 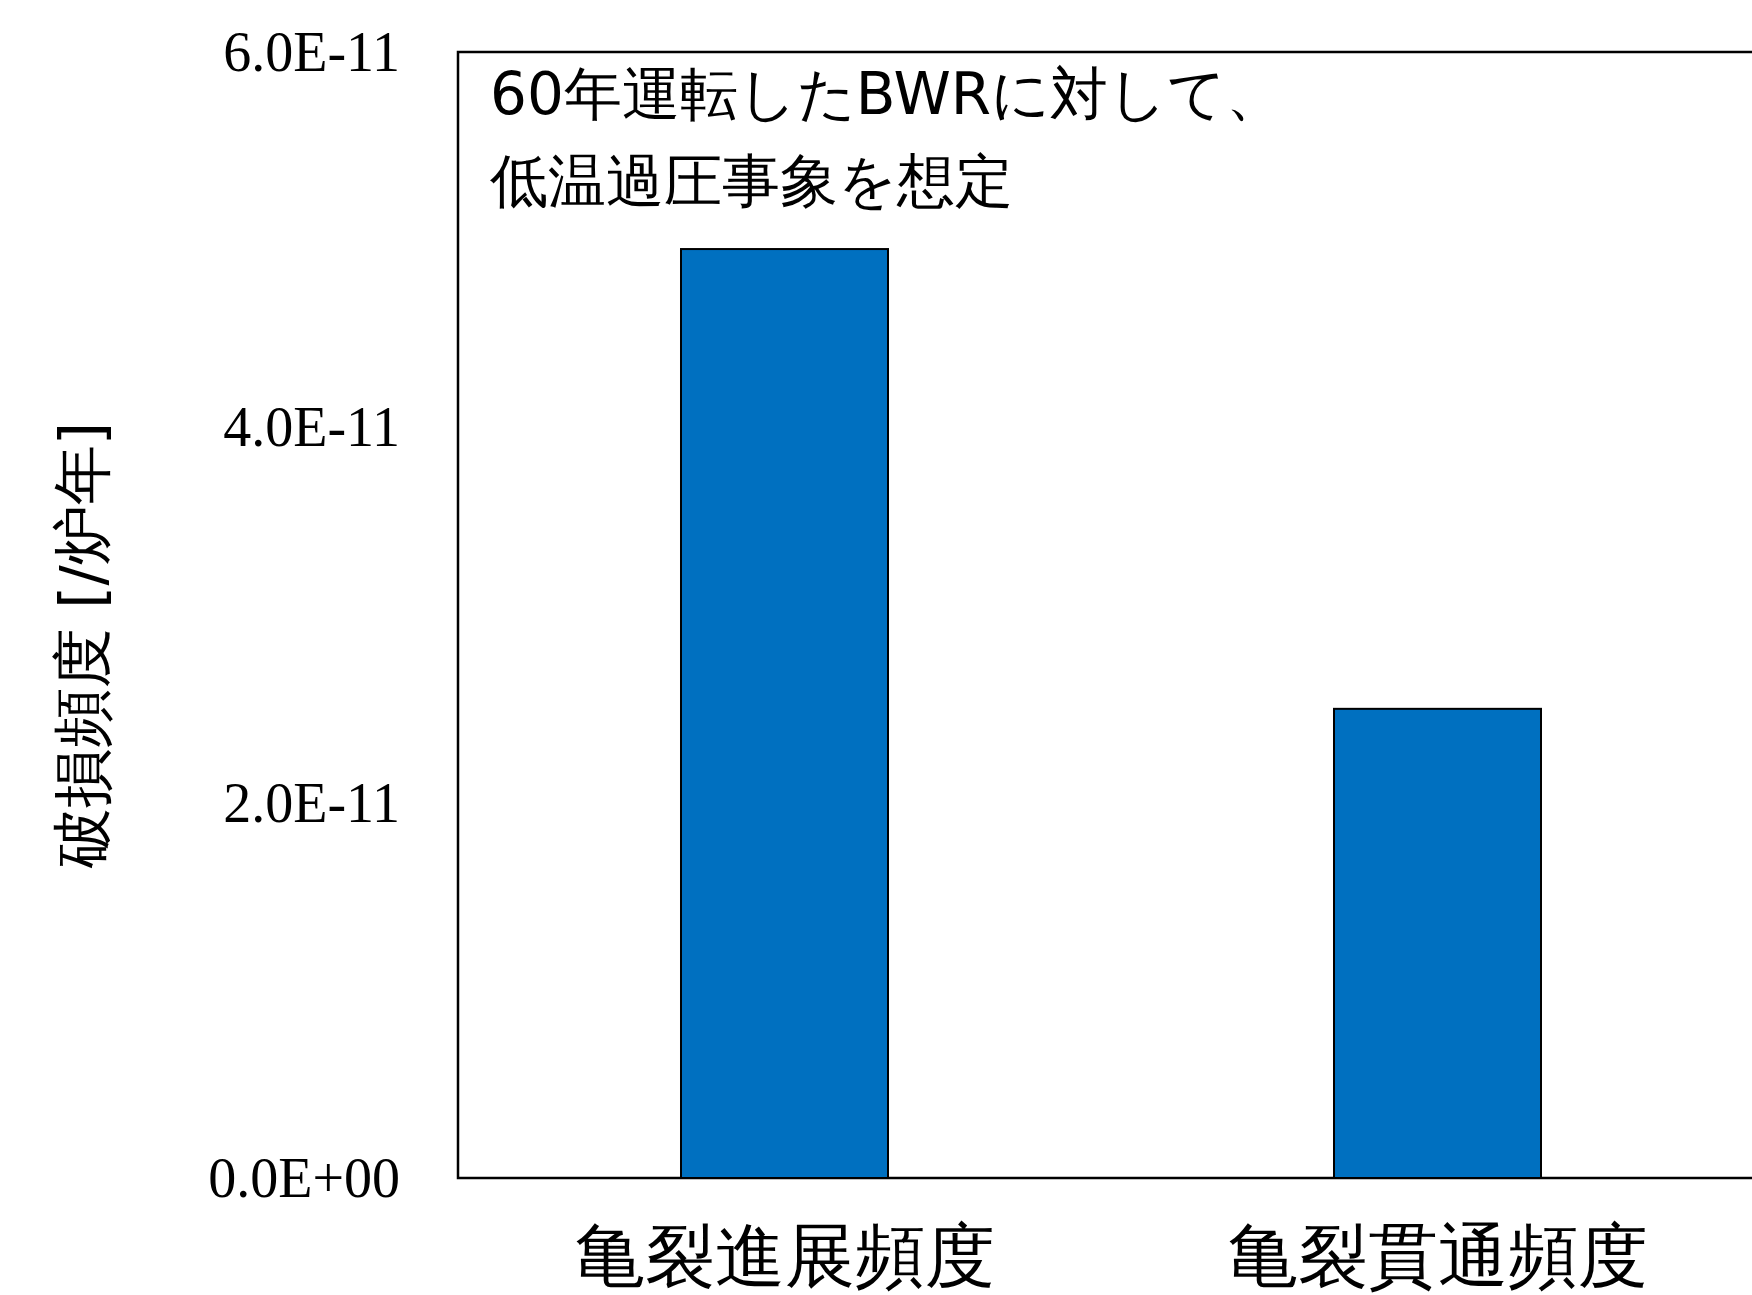 What do you see at coordinates (82, 645) in the screenshot?
I see `y-axis-title: 破損頻度 [/炉年]` at bounding box center [82, 645].